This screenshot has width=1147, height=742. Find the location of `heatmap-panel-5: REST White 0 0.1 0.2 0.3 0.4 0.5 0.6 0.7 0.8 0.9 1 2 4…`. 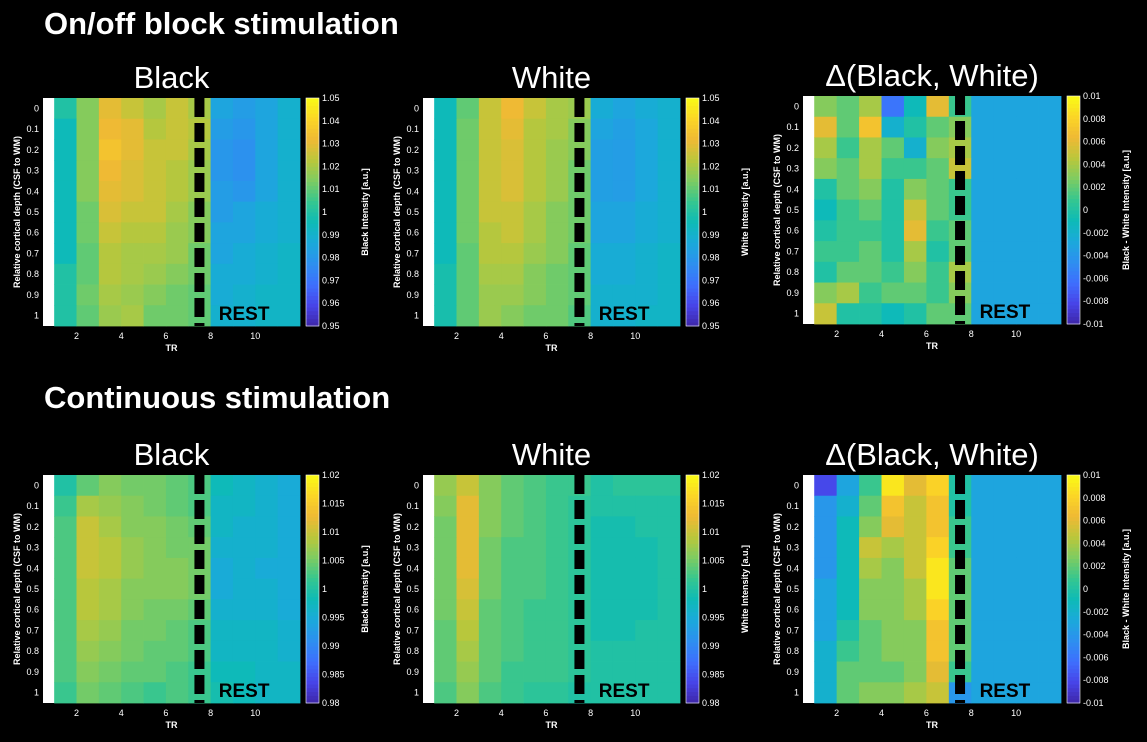

heatmap-panel-5: REST White 0 0.1 0.2 0.3 0.4 0.5 0.6 0.7 0.8 0.9 1 2 4… is located at coordinates (571, 583).